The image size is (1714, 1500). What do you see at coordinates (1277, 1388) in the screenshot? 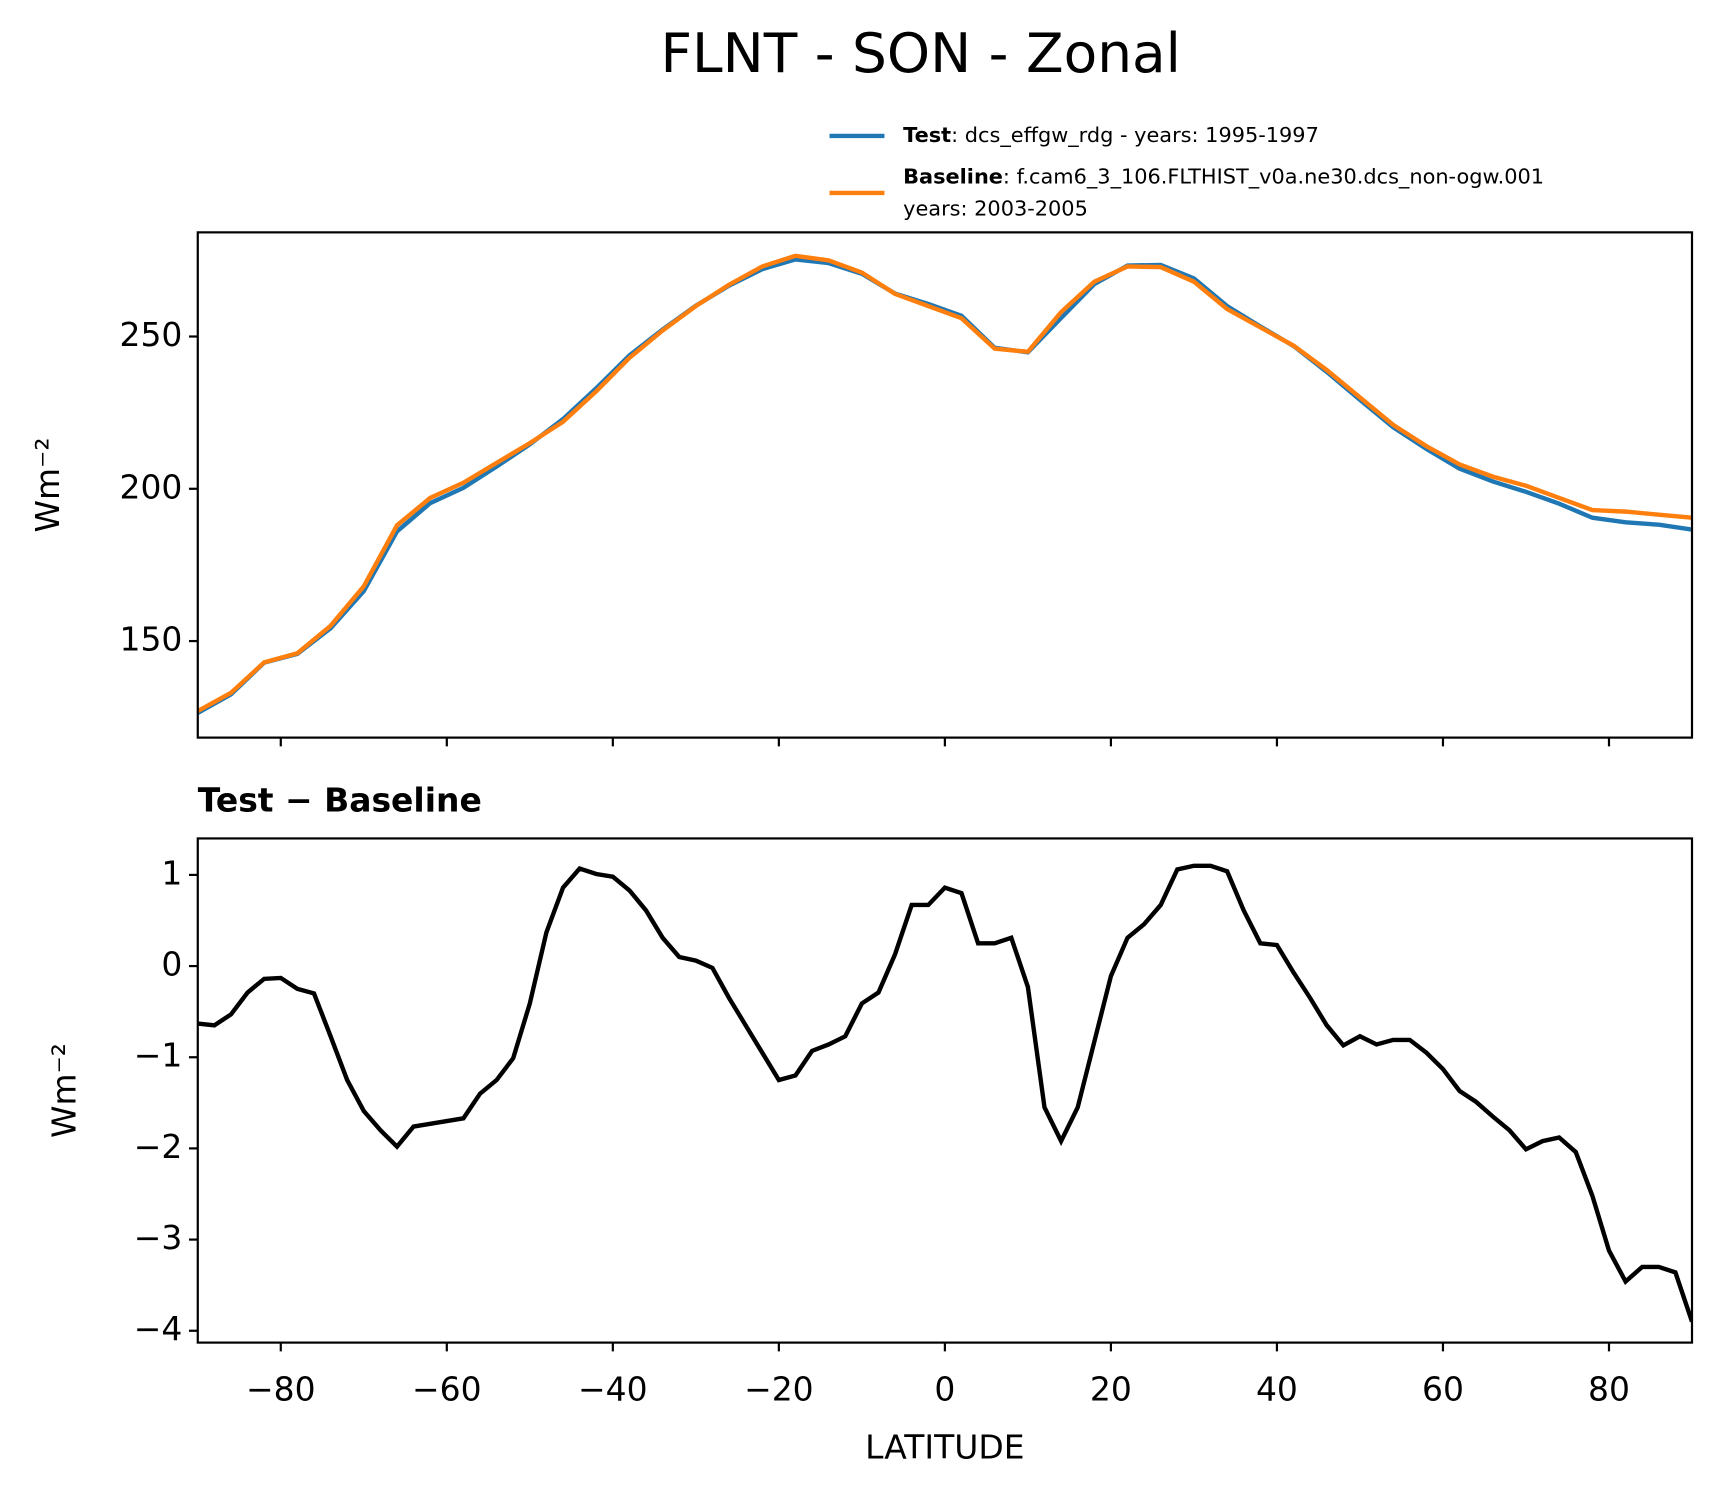
I see `x-tick-label: 40` at bounding box center [1277, 1388].